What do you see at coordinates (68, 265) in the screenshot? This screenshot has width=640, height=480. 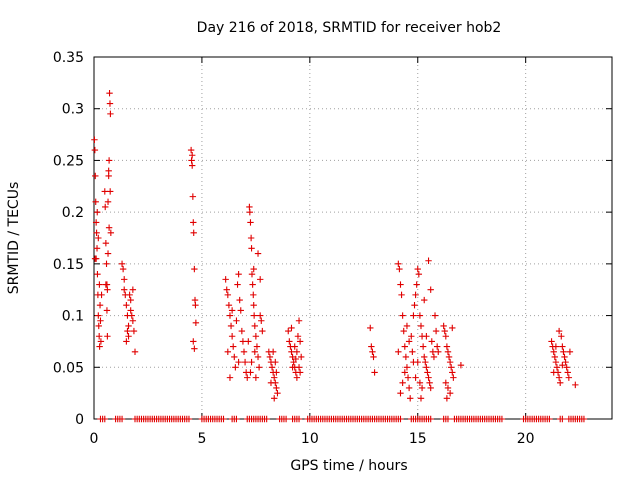 I see `y-tick-label: 0.15` at bounding box center [68, 265].